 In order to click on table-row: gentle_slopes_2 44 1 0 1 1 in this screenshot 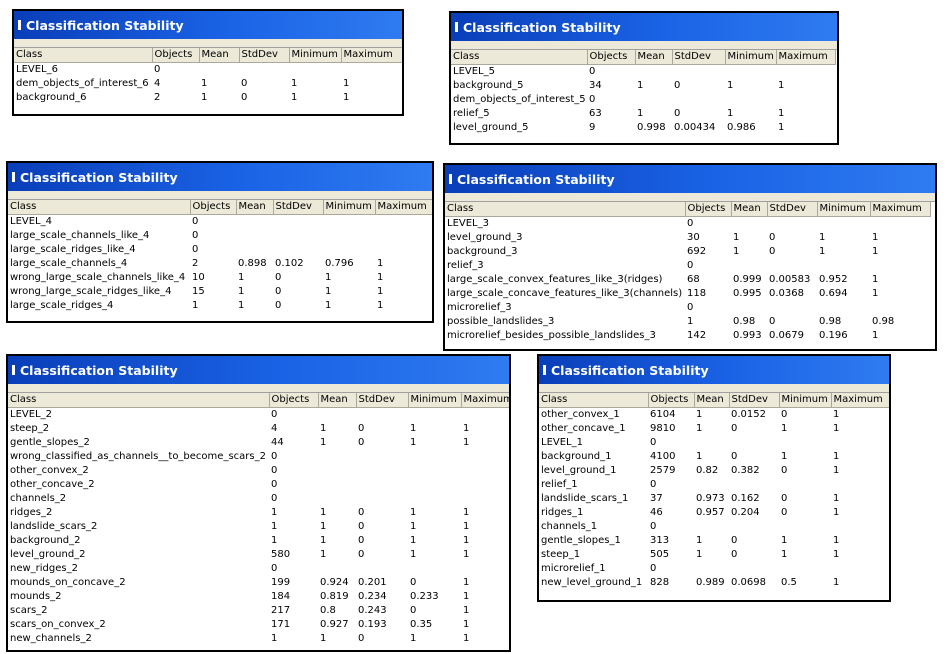, I will do `click(258, 443)`.